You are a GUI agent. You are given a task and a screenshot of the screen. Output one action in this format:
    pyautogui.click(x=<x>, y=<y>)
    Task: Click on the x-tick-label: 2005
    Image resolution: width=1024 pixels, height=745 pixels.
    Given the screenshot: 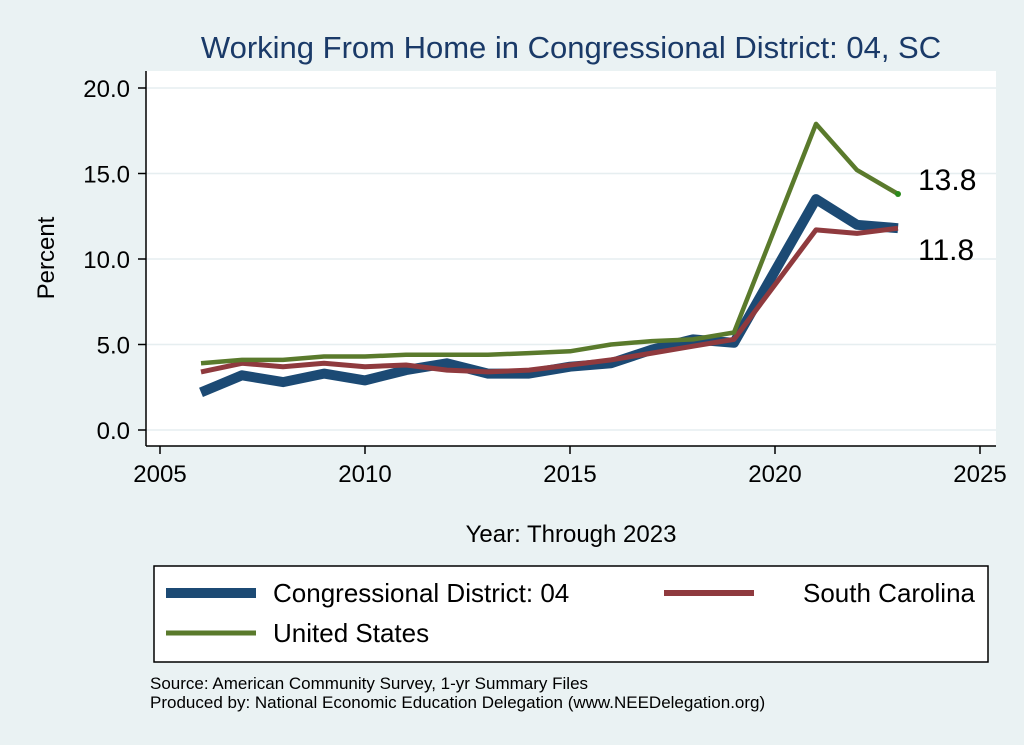 What is the action you would take?
    pyautogui.click(x=159, y=474)
    